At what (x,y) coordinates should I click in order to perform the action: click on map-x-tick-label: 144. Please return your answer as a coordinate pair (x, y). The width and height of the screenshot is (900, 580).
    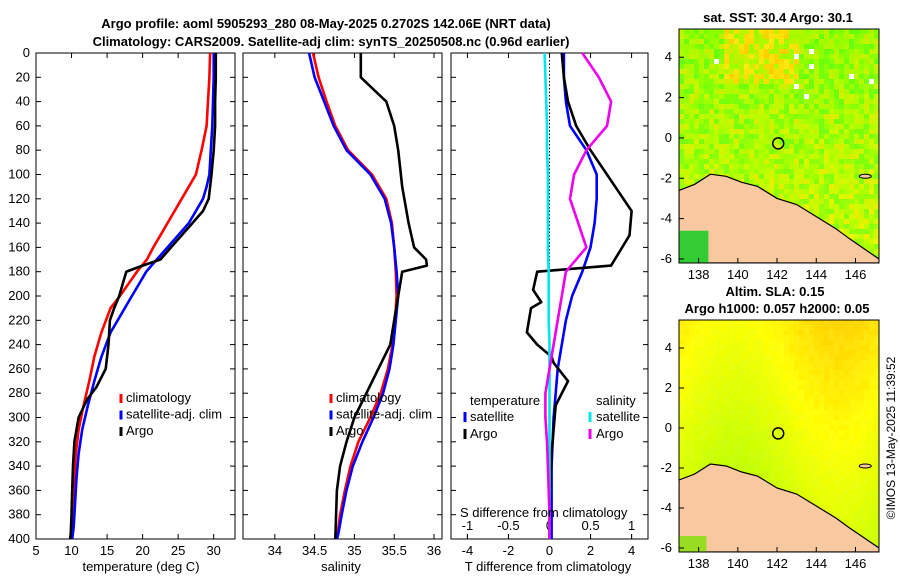
    Looking at the image, I should click on (816, 274).